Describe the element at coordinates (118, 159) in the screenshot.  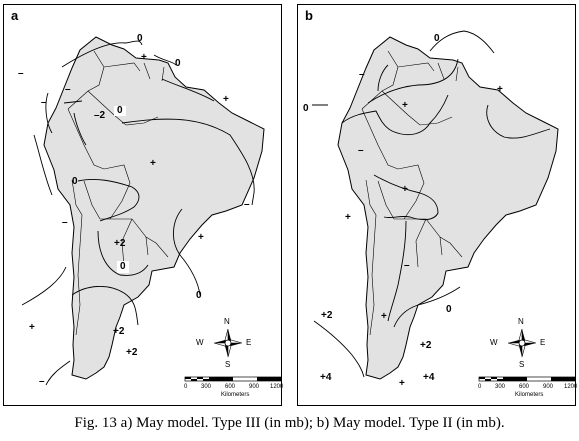
I see `country-borders` at that location.